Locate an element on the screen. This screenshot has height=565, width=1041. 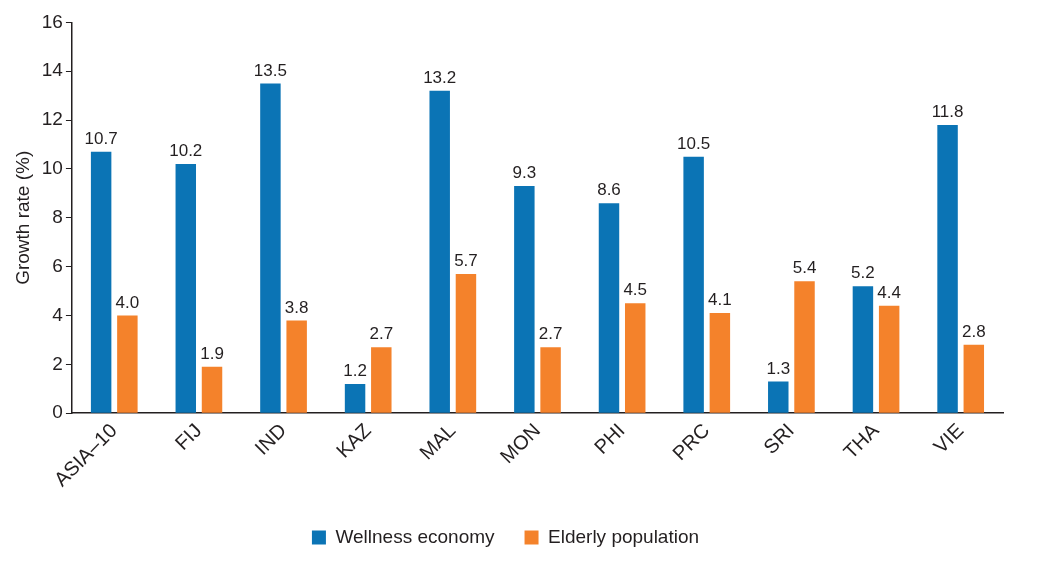
data-label: 13.2 is located at coordinates (440, 77).